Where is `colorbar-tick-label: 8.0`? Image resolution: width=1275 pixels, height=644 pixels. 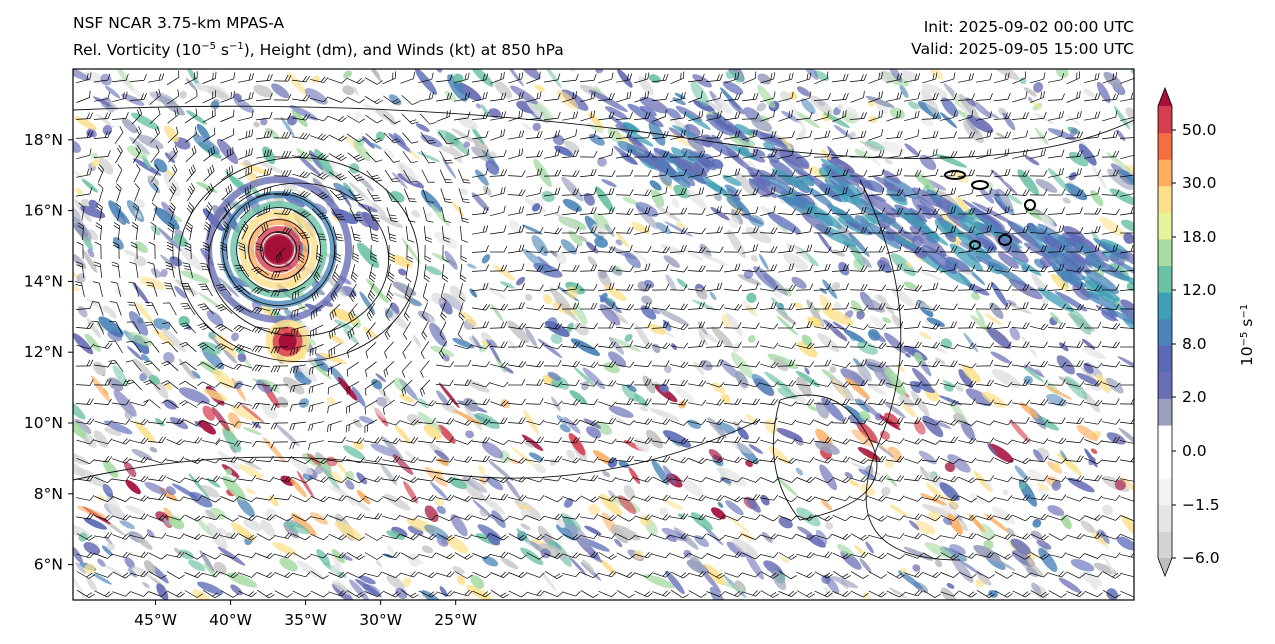
colorbar-tick-label: 8.0 is located at coordinates (1194, 344).